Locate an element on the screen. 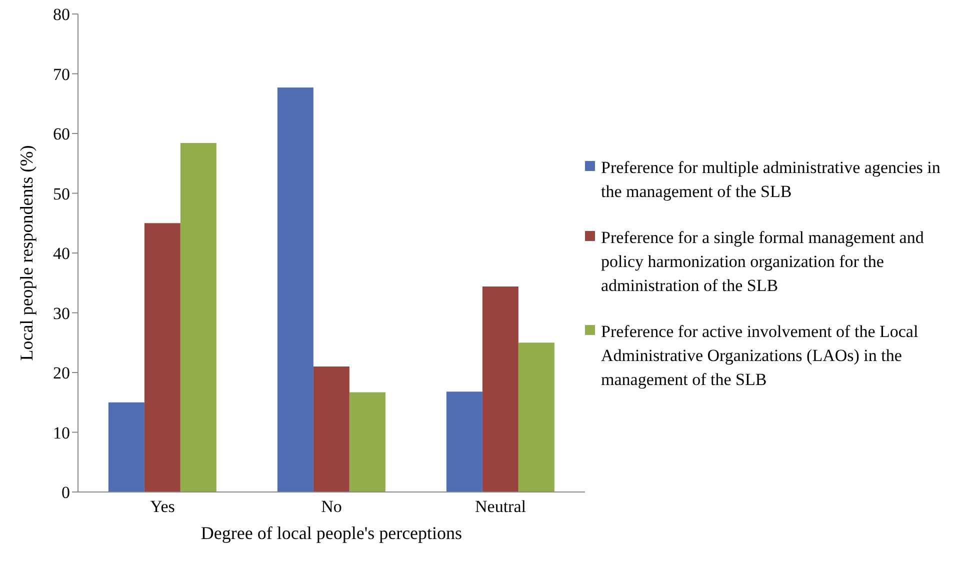  legend-label: Preference for active involvement of the Local Administrative Organizations (LAOs) in the management of the SLB is located at coordinates (760, 356).